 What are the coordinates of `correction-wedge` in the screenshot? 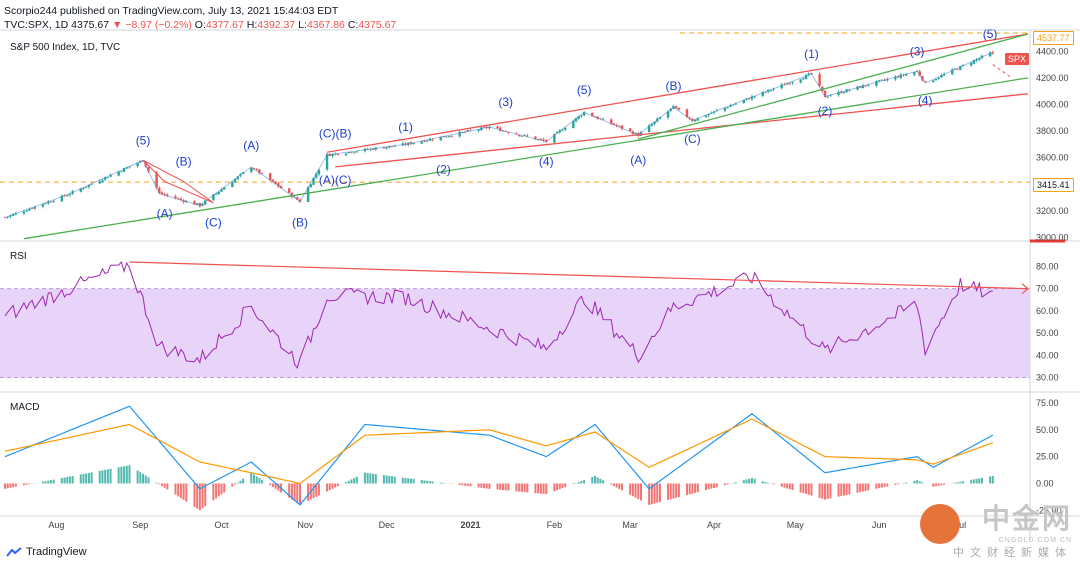 It's located at (178, 181).